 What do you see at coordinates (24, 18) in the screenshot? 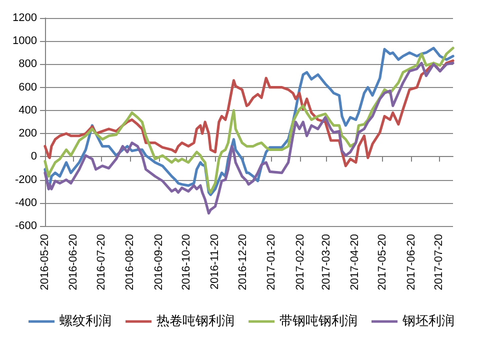
I see `y-tick-label: 1200` at bounding box center [24, 18].